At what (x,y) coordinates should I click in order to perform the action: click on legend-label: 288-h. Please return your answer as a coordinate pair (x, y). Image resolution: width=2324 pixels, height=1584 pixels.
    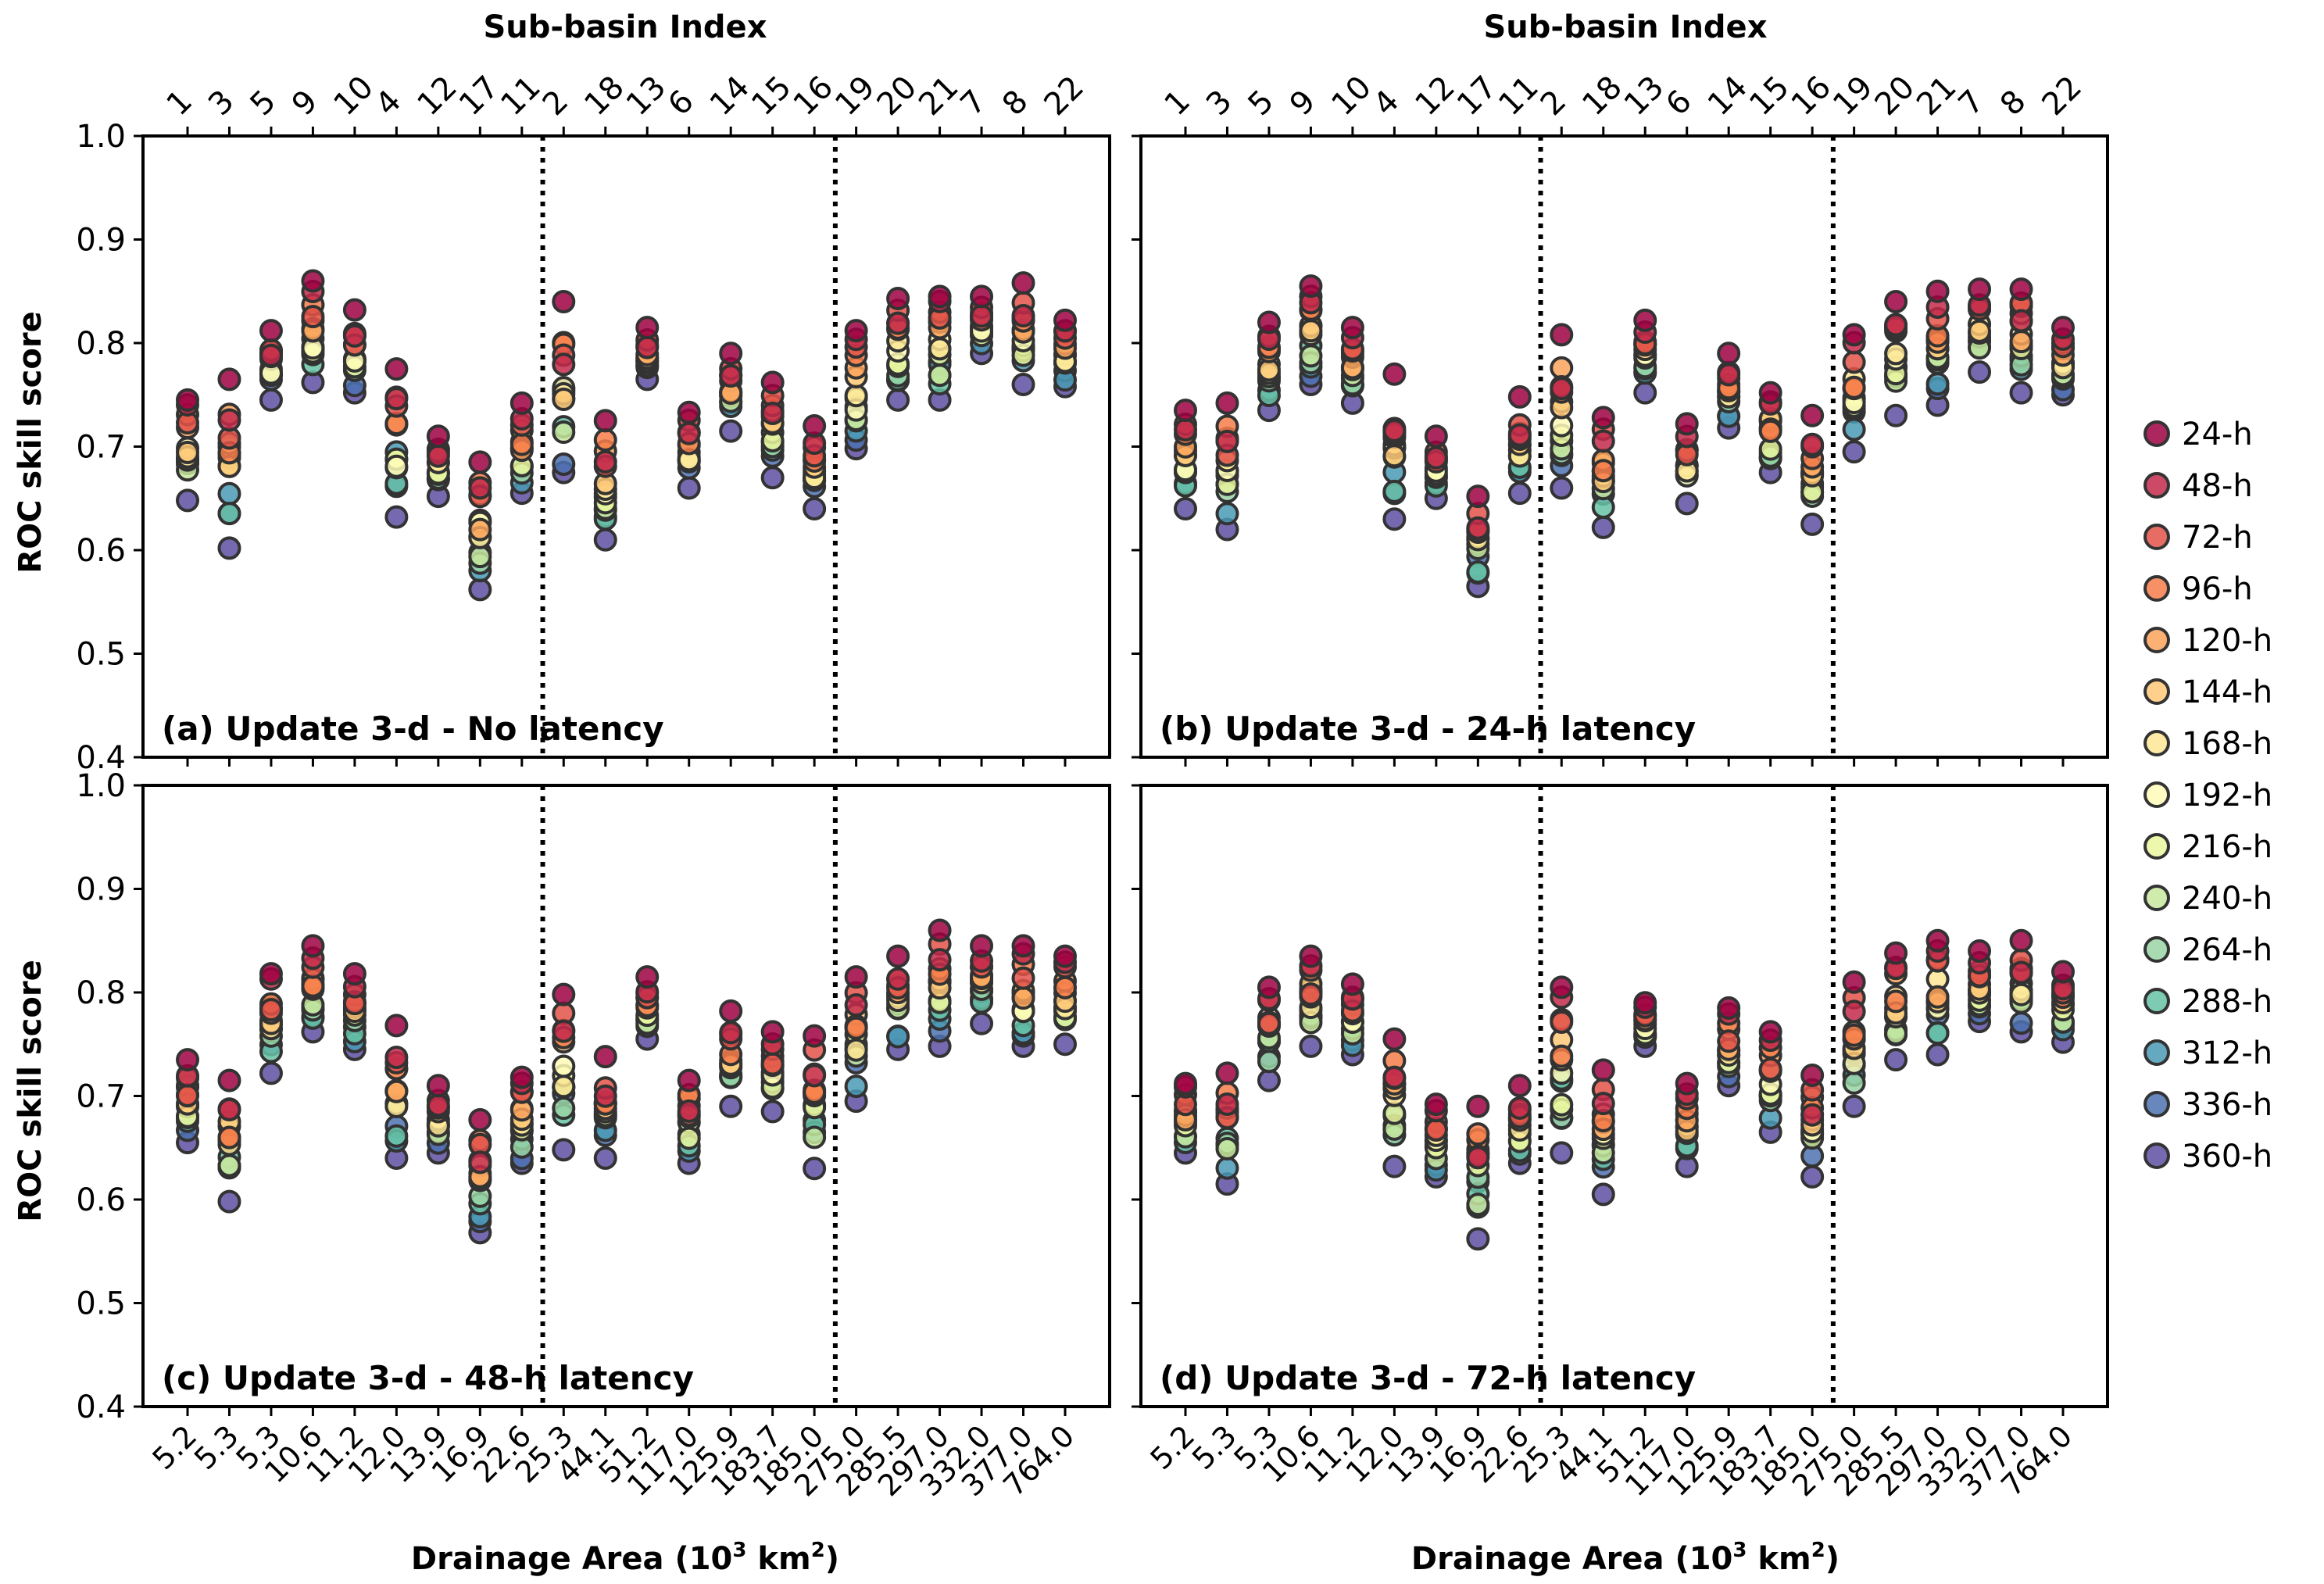
    Looking at the image, I should click on (2227, 1002).